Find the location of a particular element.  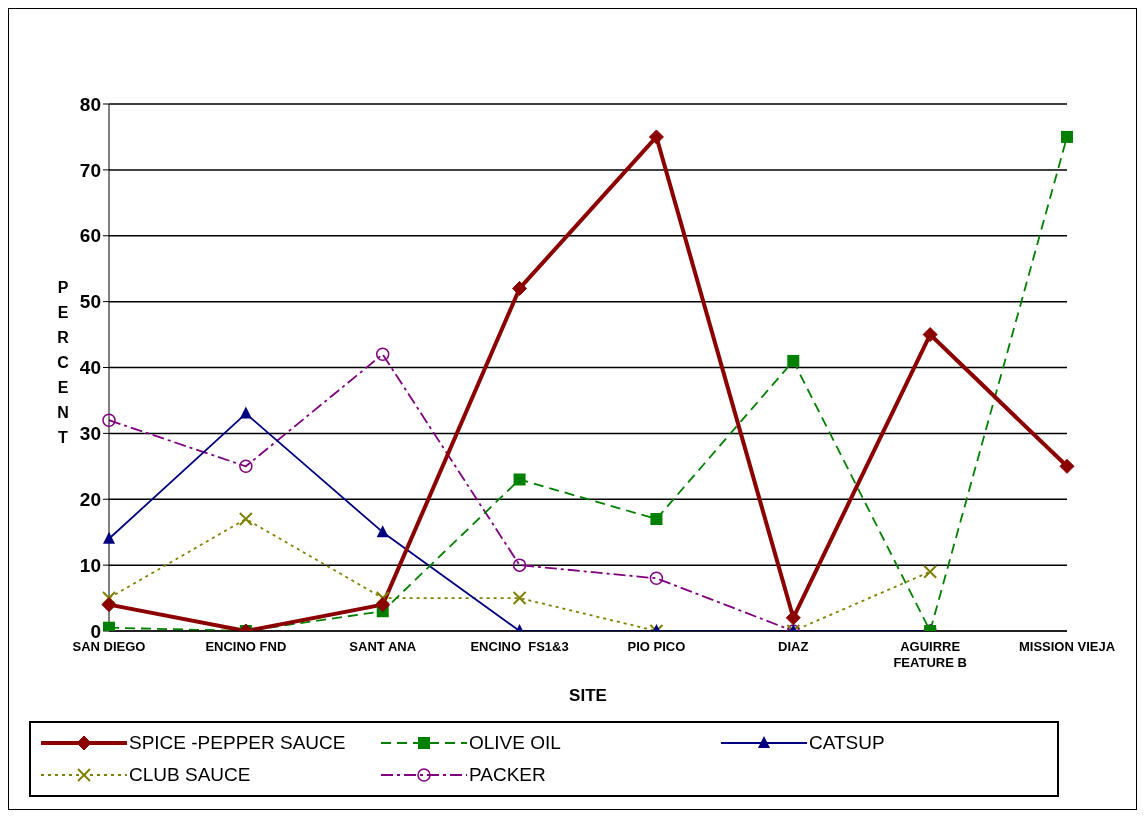

legend-label: SPICE -PEPPER SAUCE is located at coordinates (237, 743).